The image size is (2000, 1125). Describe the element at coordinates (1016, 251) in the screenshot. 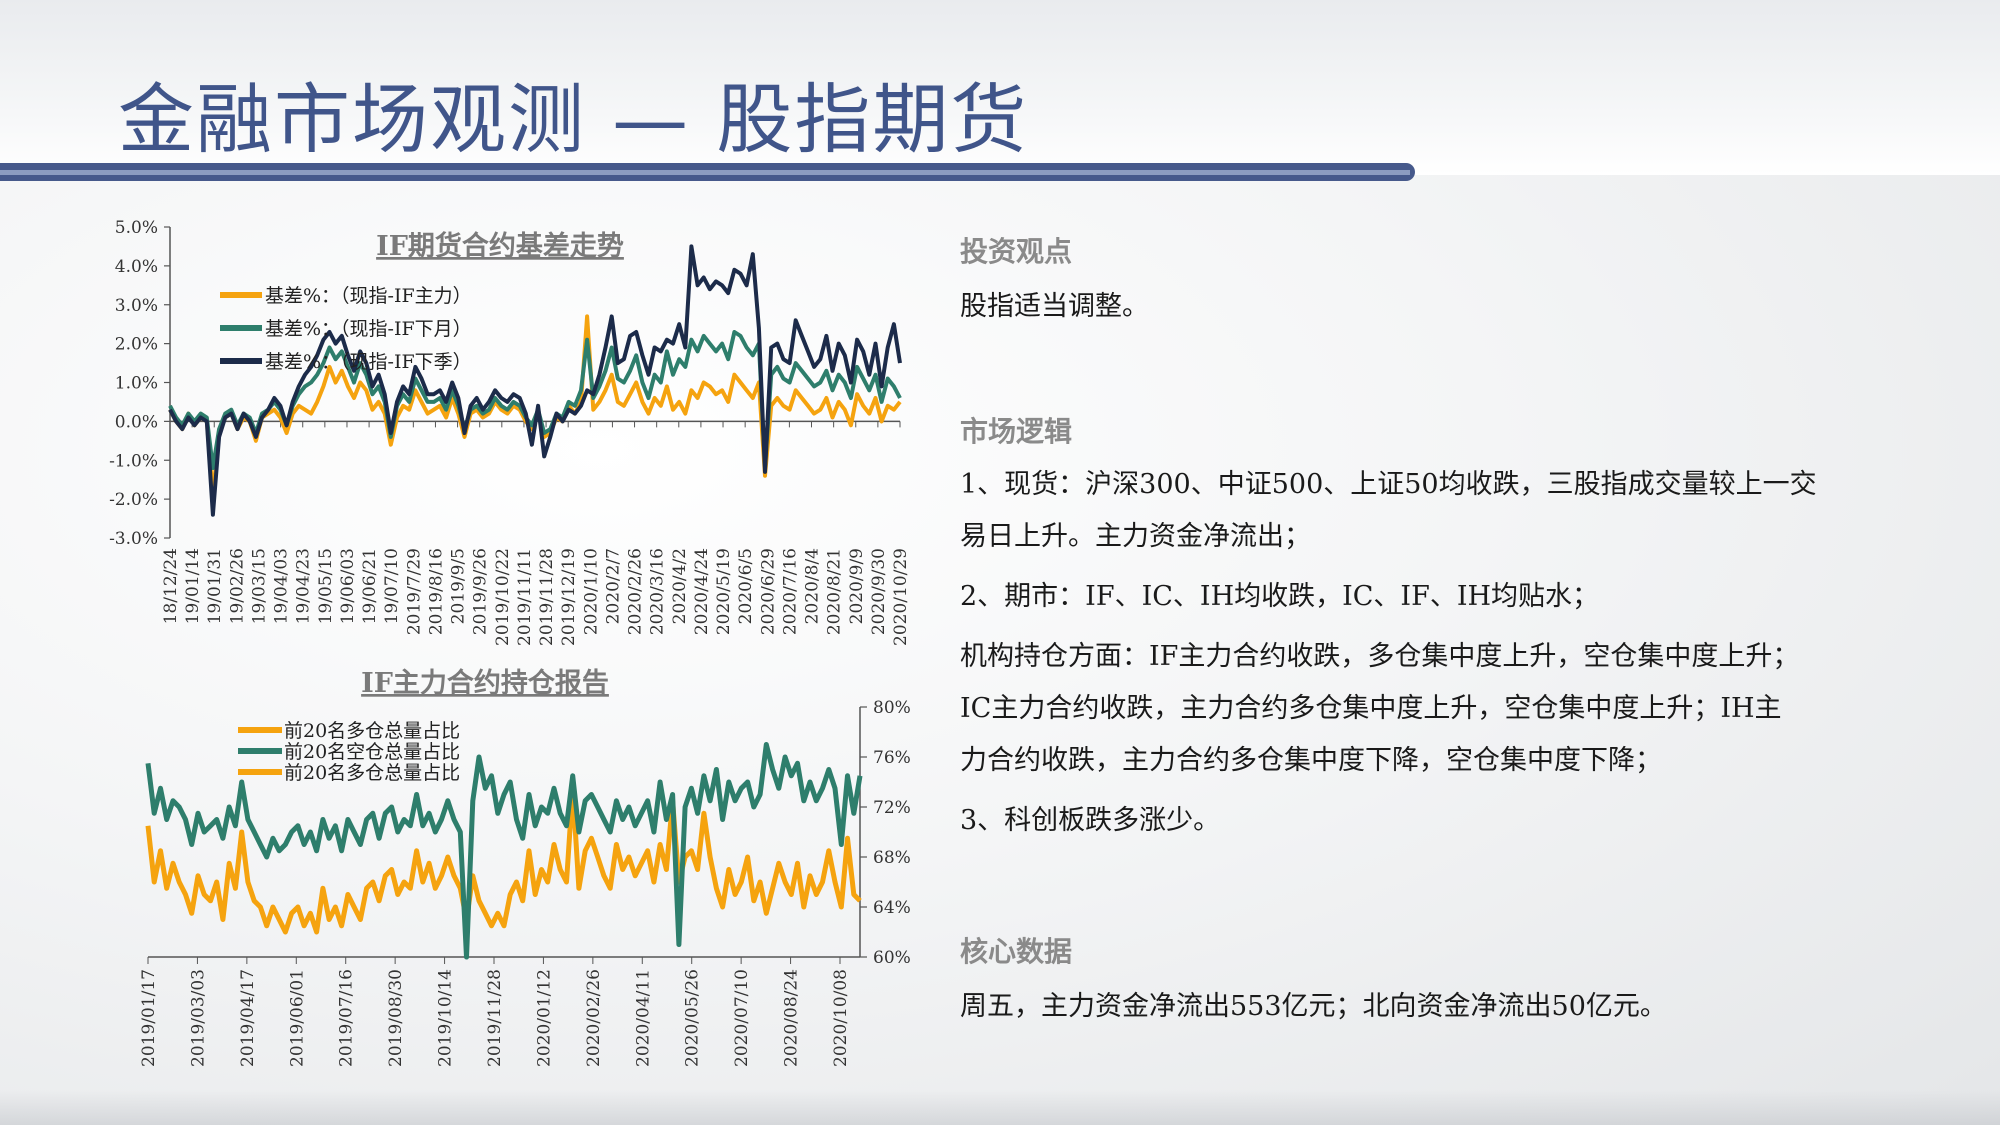

I see `section-heading-view: 投资观点` at that location.